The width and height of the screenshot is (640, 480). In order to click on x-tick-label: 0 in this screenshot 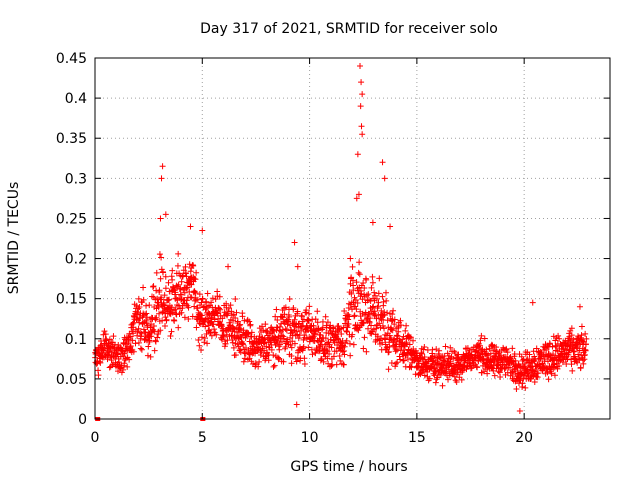, I will do `click(95, 438)`.